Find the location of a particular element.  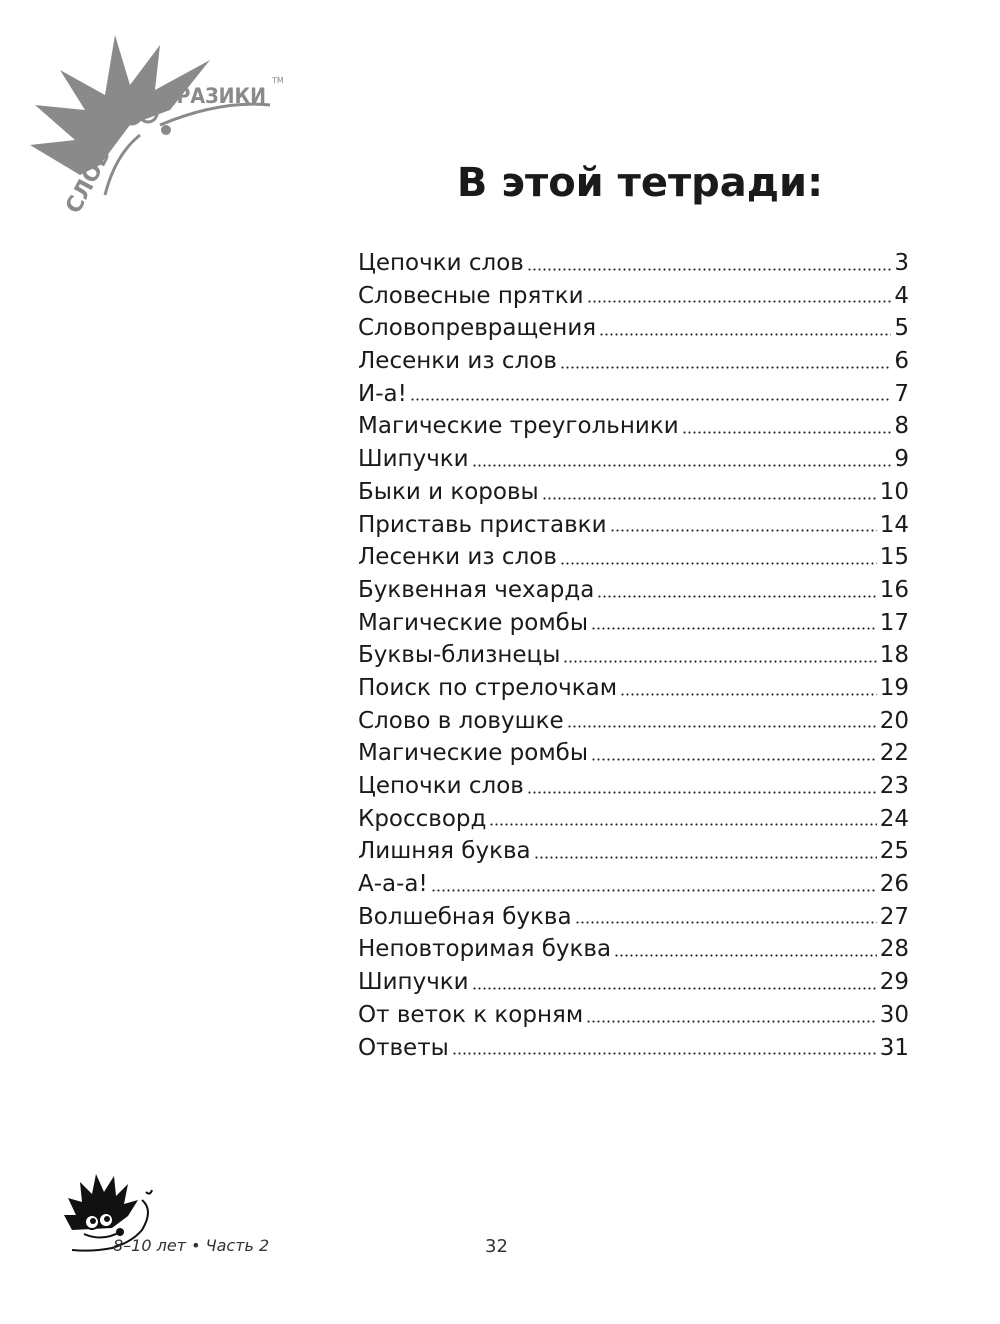

toc-entry: Магические ромбы 17 is located at coordinates (633, 623).